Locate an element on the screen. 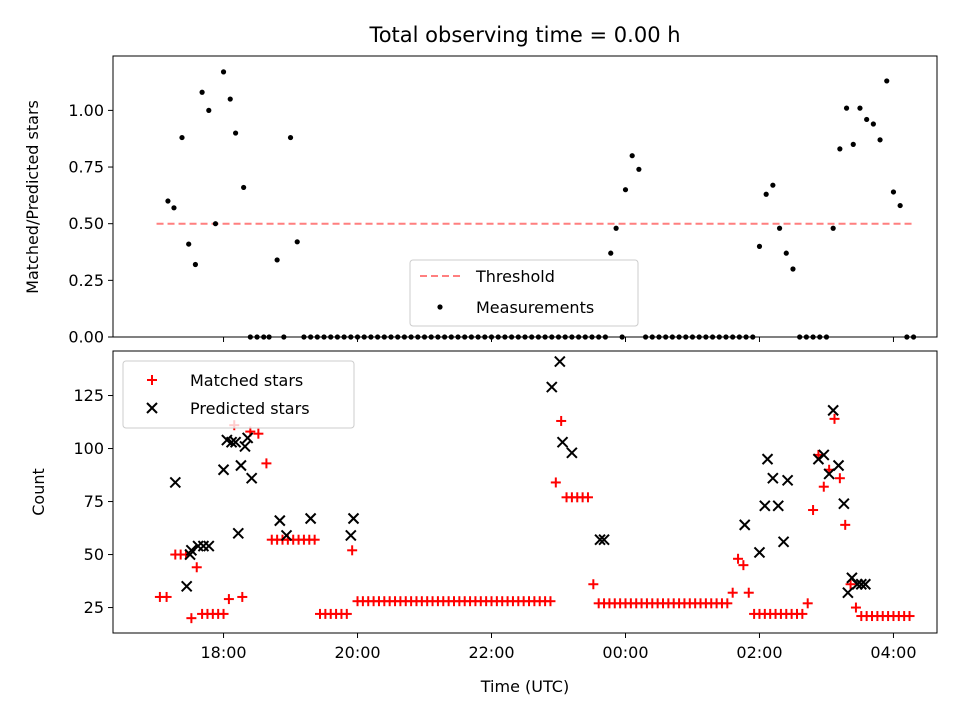 This screenshot has height=720, width=960. bottom-y-axis-label: Count is located at coordinates (38, 492).